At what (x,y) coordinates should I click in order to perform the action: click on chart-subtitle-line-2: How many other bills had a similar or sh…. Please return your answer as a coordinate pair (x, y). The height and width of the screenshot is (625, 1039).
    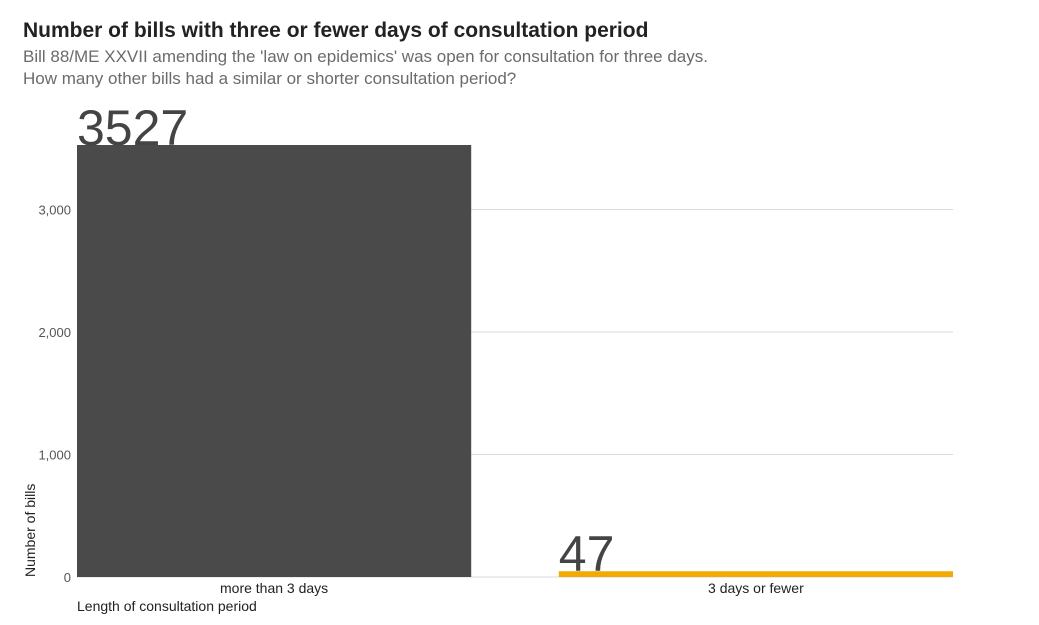
    Looking at the image, I should click on (269, 78).